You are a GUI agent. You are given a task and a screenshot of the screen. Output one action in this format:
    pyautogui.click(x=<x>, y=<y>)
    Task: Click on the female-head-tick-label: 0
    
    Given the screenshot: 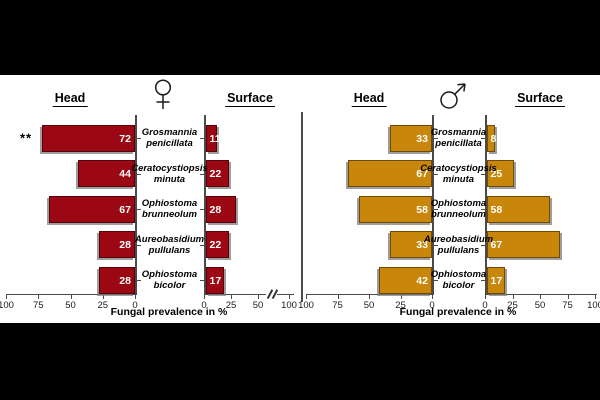 What is the action you would take?
    pyautogui.click(x=135, y=305)
    